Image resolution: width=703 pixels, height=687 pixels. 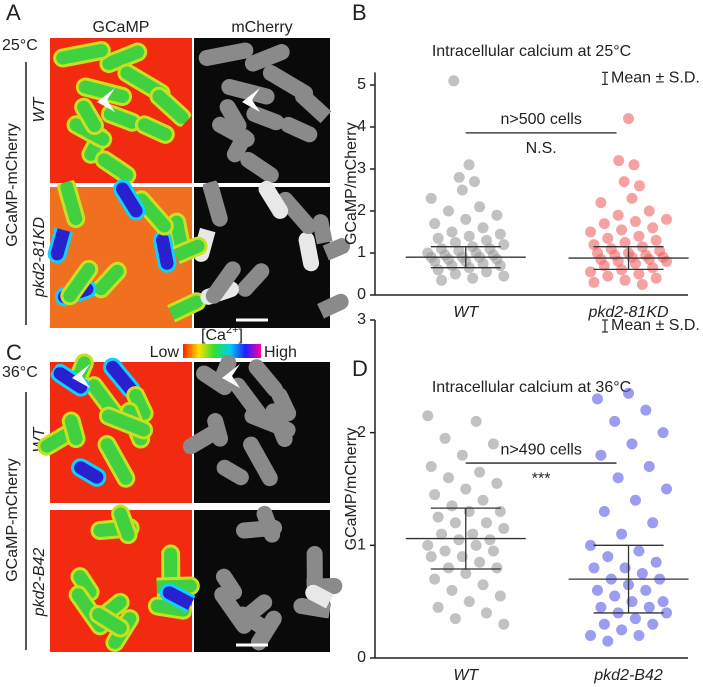 What do you see at coordinates (20, 45) in the screenshot?
I see `temperature: 25°C` at bounding box center [20, 45].